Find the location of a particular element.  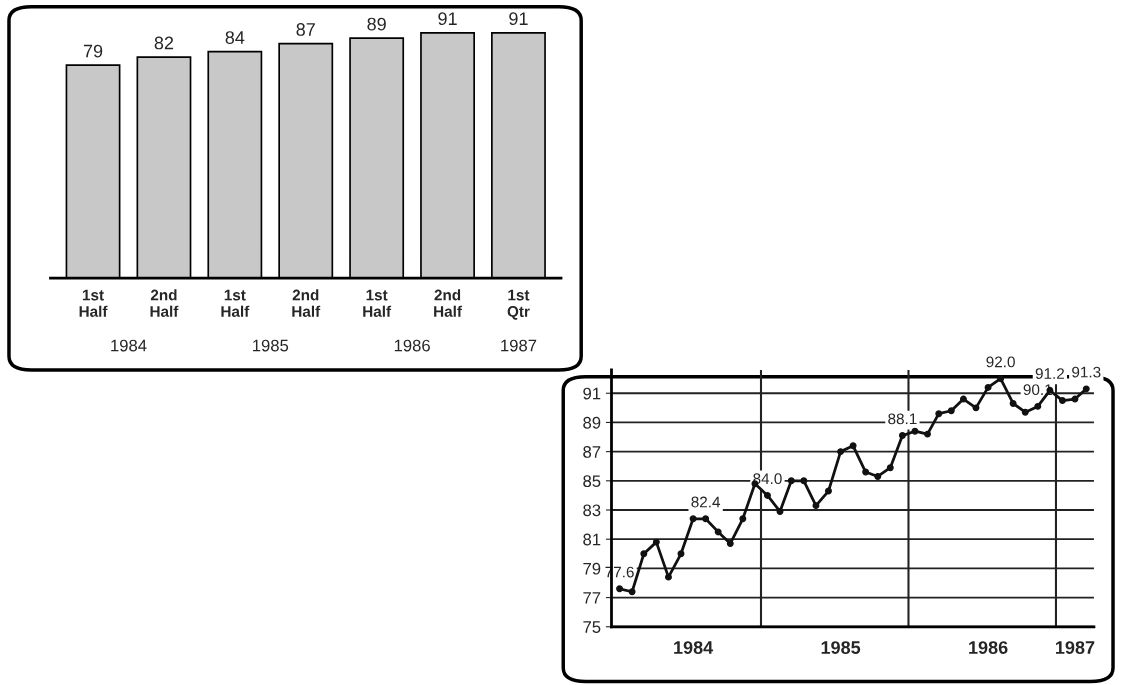

data-label: 84 is located at coordinates (235, 37).